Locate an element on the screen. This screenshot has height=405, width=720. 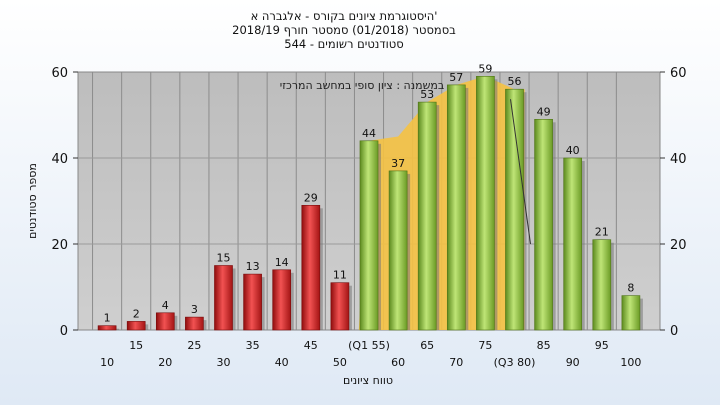
value-label-45: 29 is located at coordinates (311, 197).